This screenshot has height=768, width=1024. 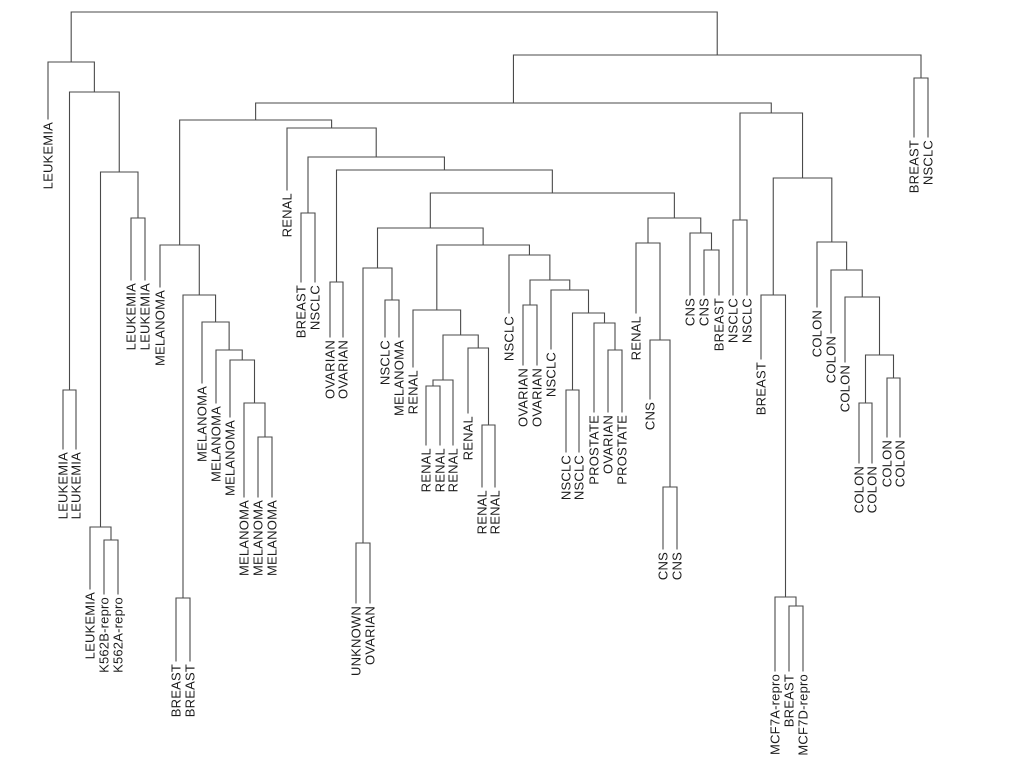 What do you see at coordinates (803, 715) in the screenshot?
I see `leaf-label: MCF7D-repro` at bounding box center [803, 715].